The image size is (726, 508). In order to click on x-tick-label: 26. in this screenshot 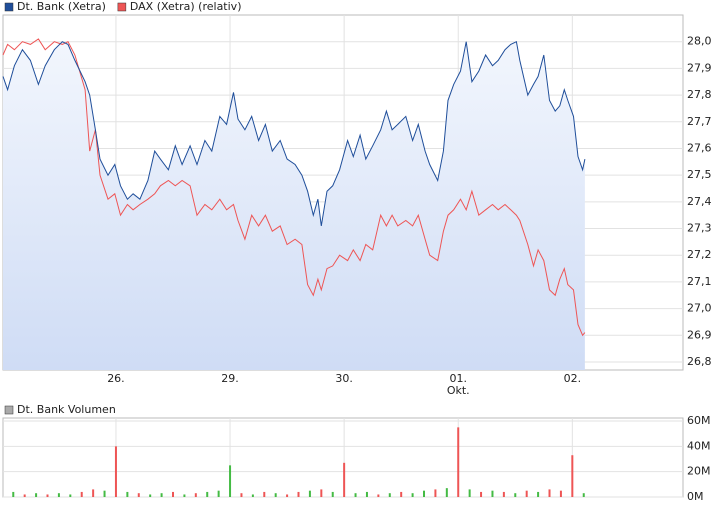, I will do `click(116, 378)`.